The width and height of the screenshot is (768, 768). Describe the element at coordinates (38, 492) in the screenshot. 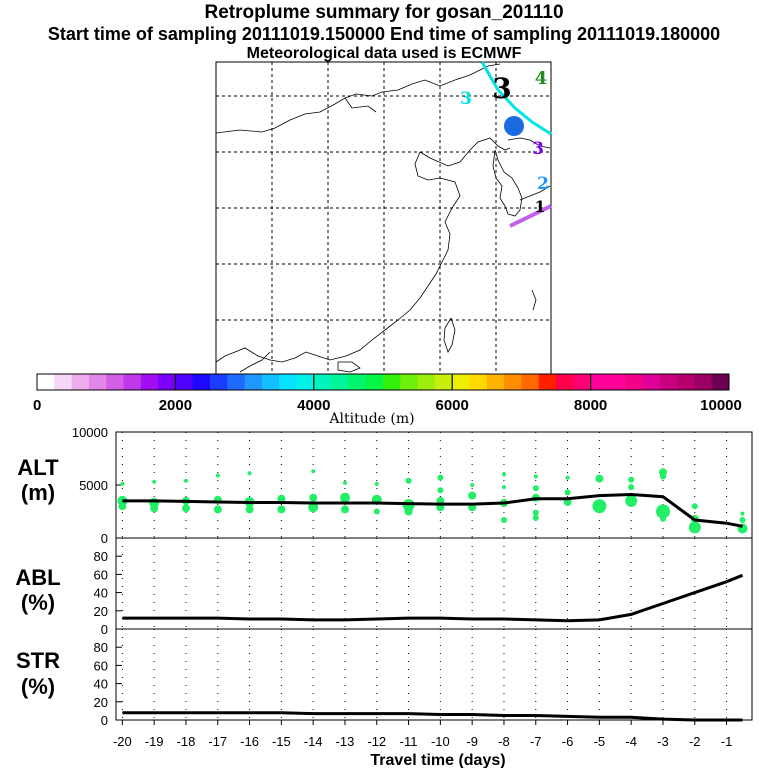

I see `y-axis-unit: (m)` at that location.